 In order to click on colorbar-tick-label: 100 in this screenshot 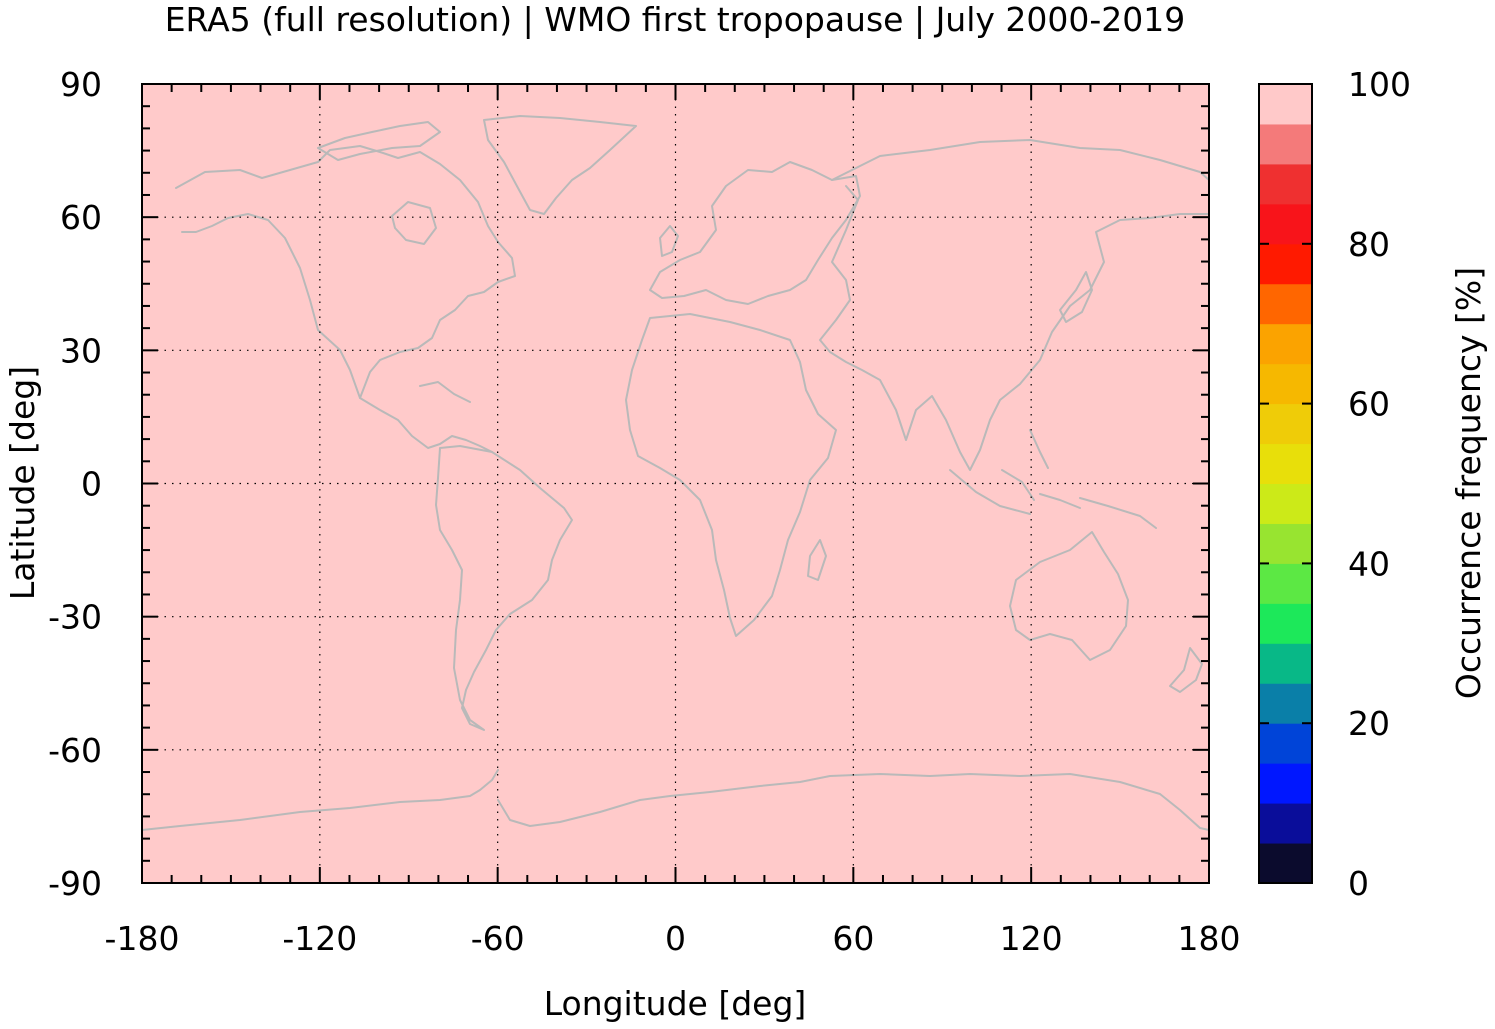, I will do `click(1379, 84)`.